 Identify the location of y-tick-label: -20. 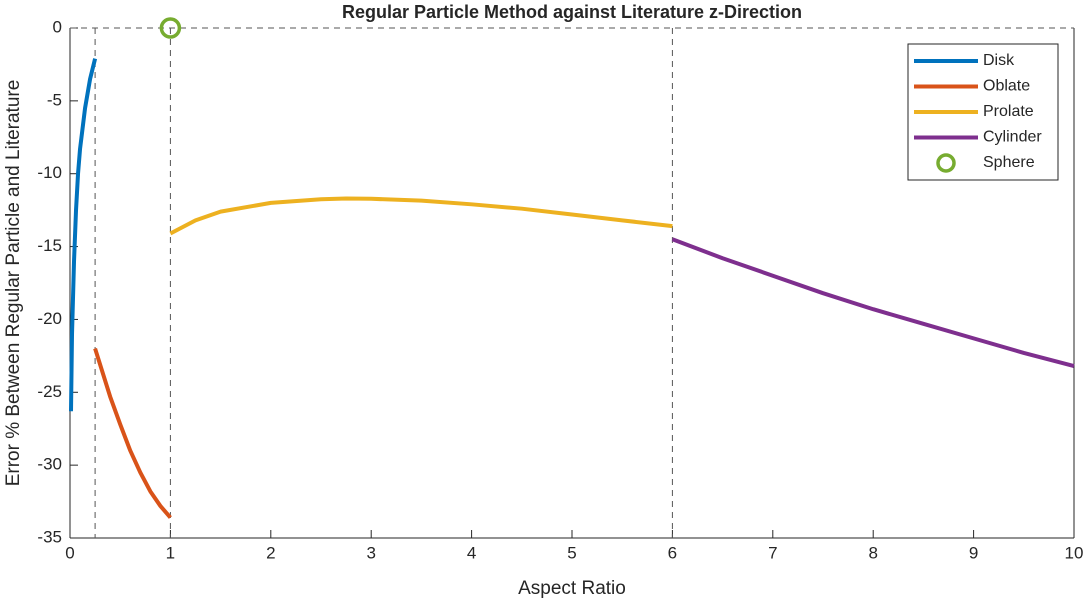
(49, 318).